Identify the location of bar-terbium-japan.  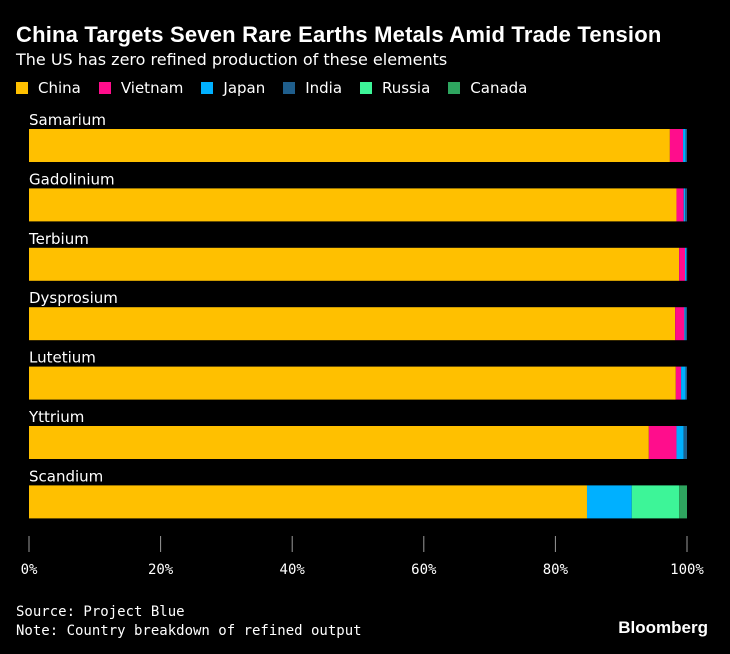
(686, 264).